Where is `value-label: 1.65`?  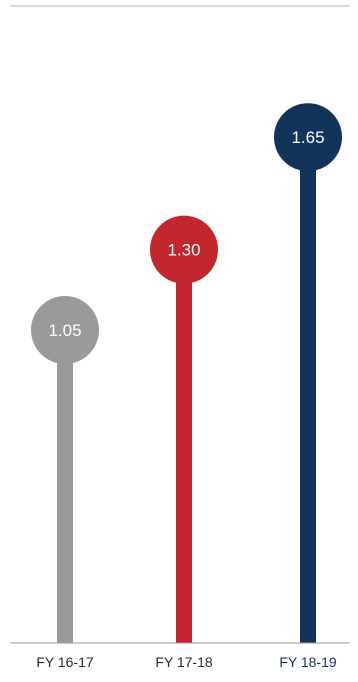
value-label: 1.65 is located at coordinates (307, 137).